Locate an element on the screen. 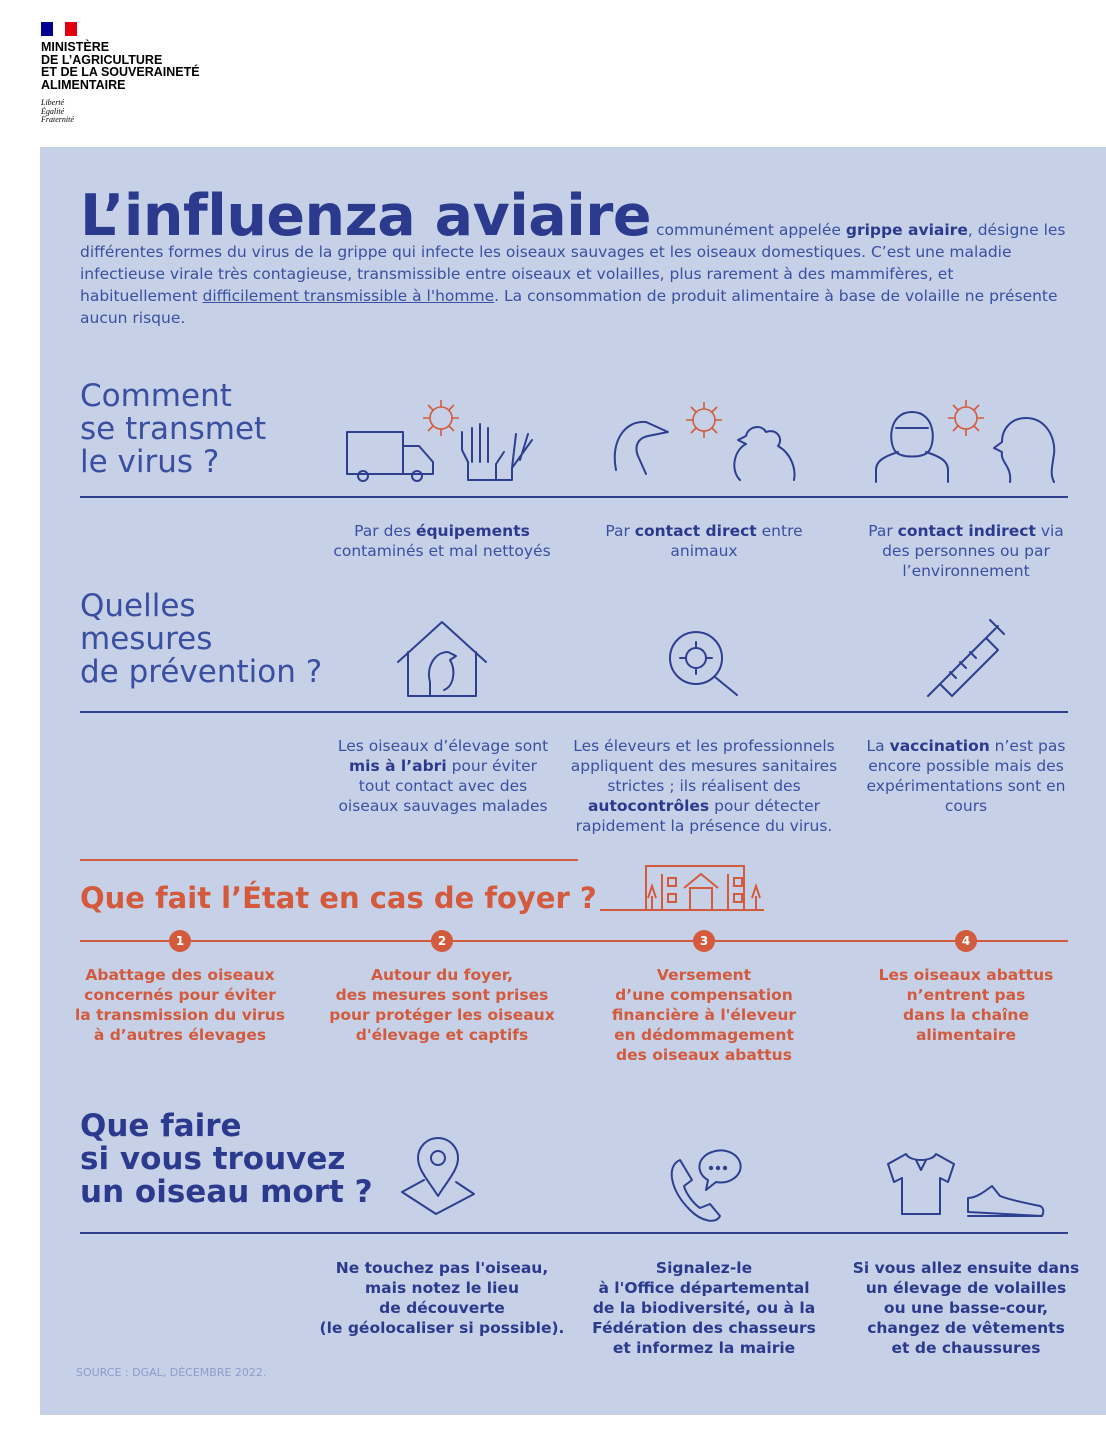 The width and height of the screenshot is (1106, 1455). text-line: d’une compensation is located at coordinates (704, 995).